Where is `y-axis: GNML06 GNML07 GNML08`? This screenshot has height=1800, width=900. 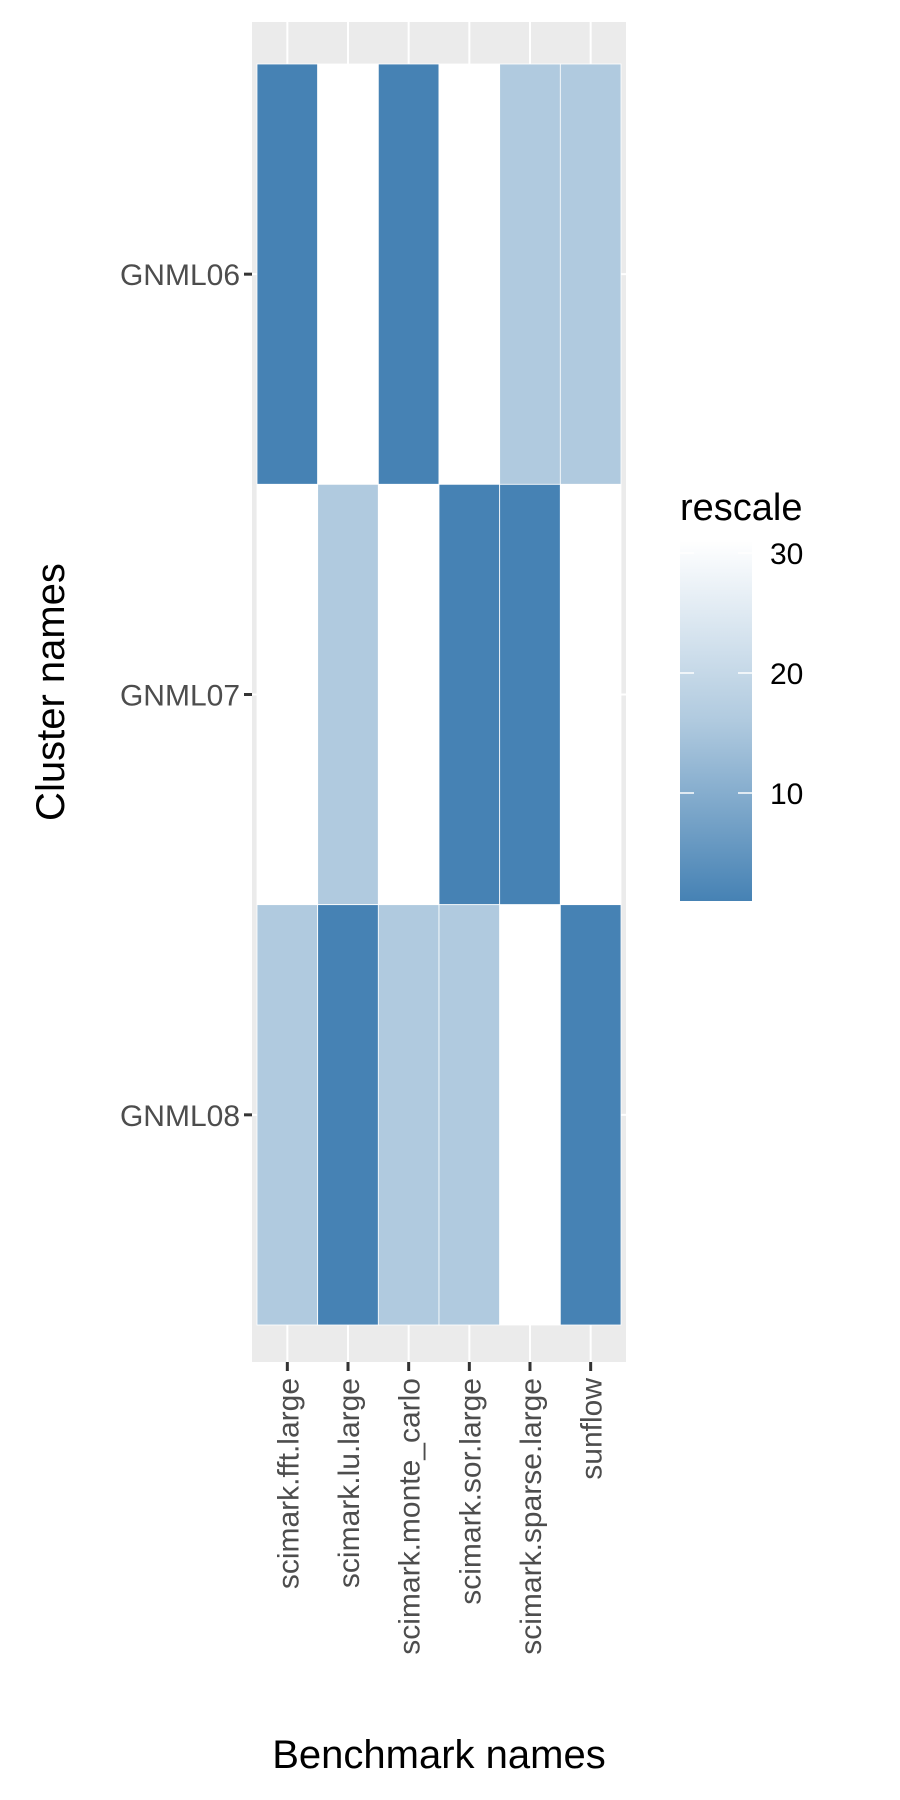 y-axis: GNML06 GNML07 GNML08 is located at coordinates (186, 696).